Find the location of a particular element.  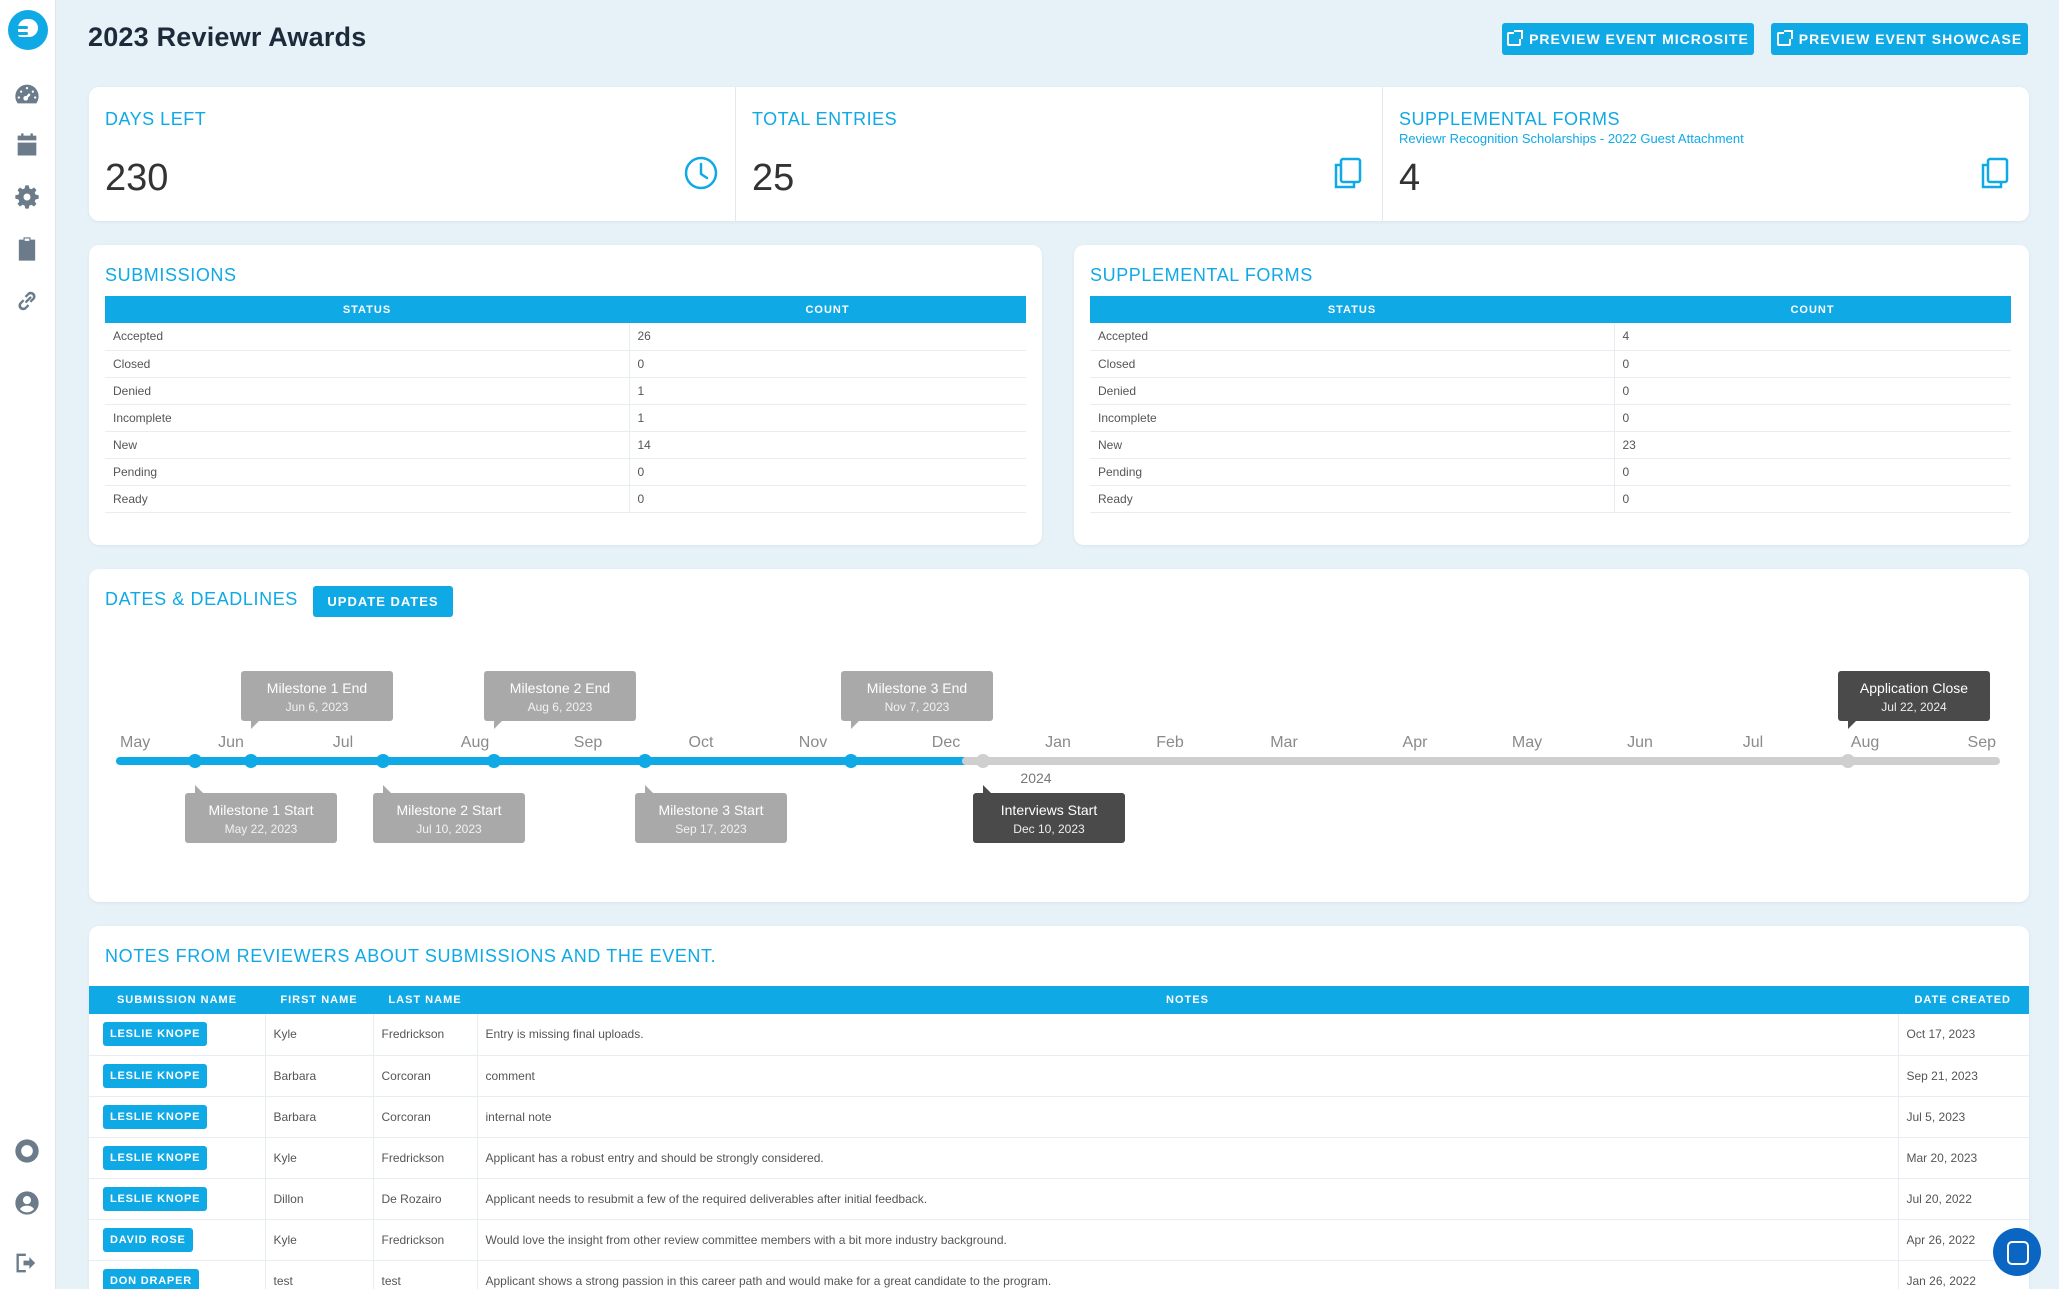

month-tick-label: Apr is located at coordinates (1416, 742).